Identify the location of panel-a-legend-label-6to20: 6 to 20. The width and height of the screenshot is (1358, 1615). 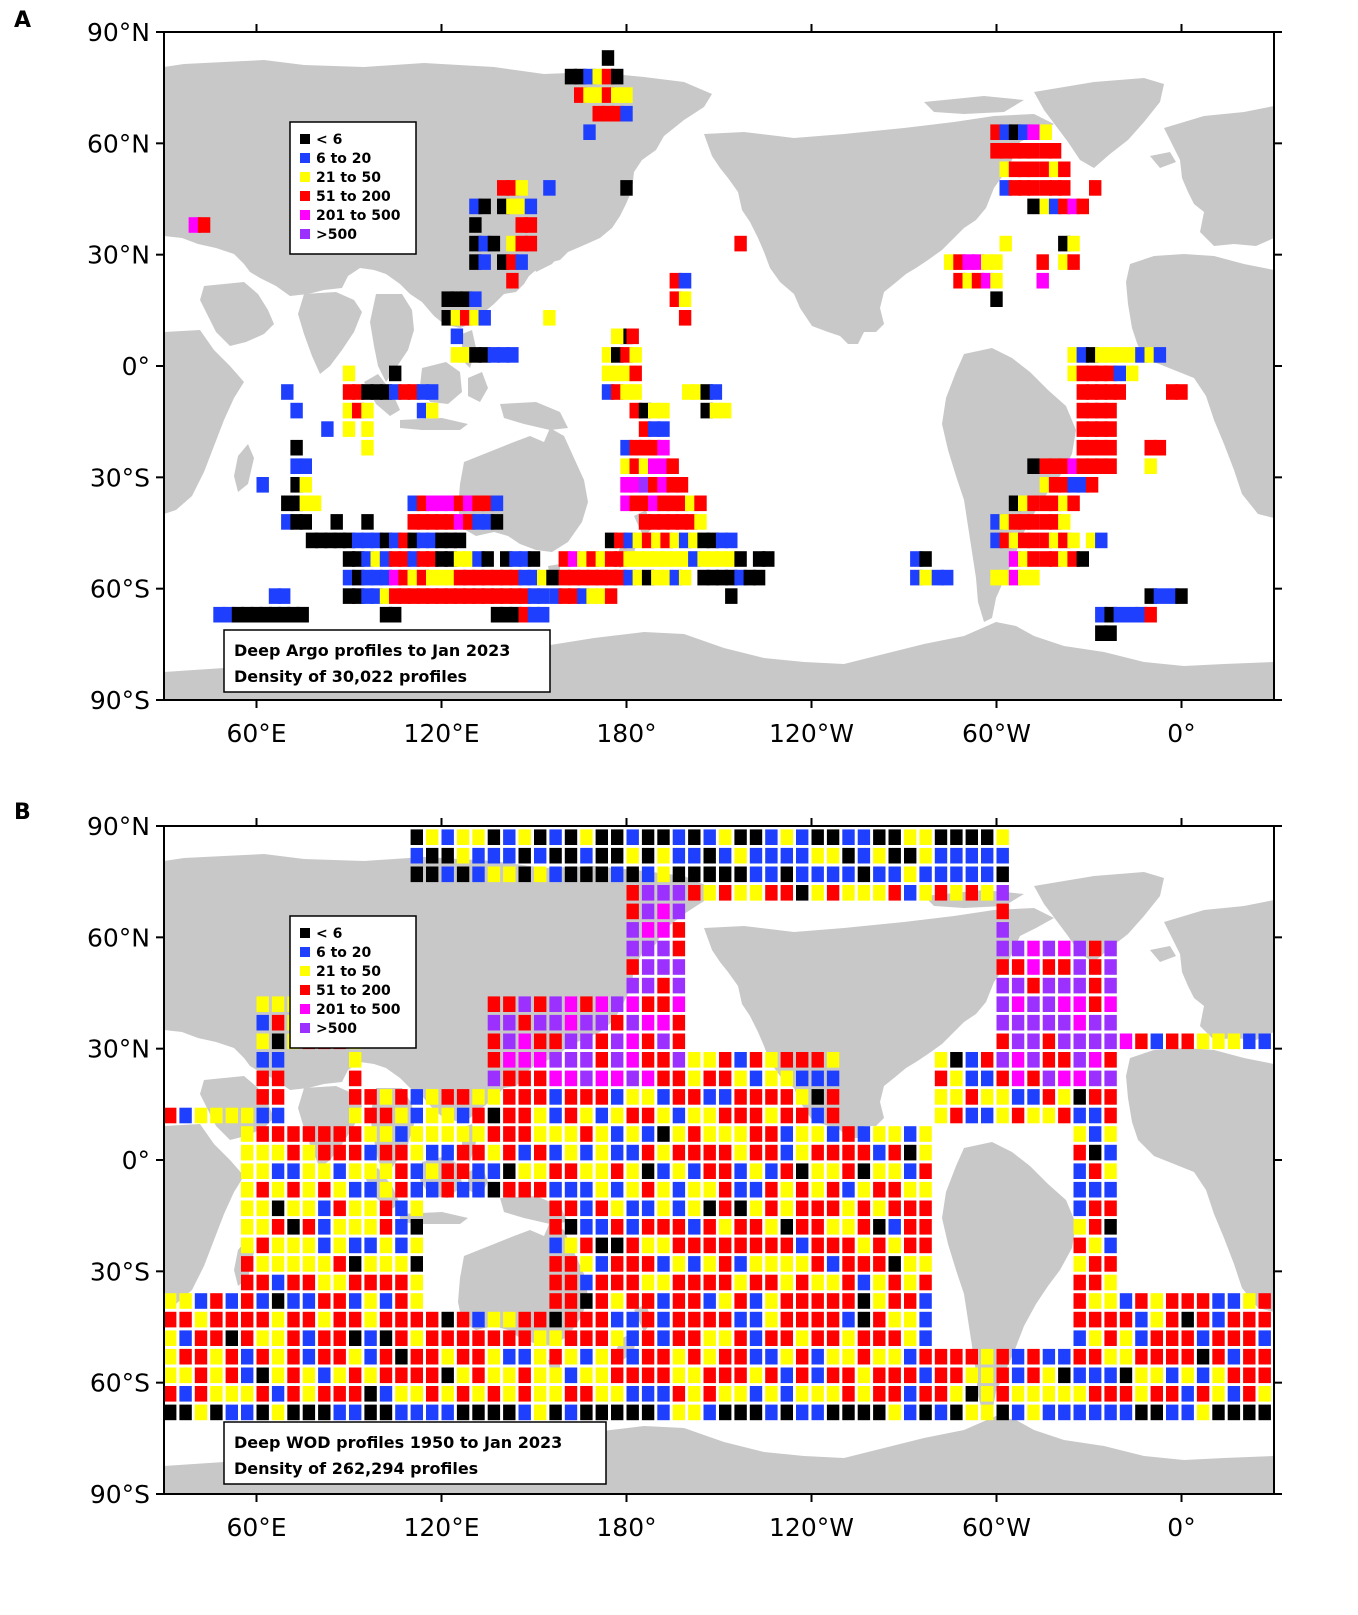
(344, 159).